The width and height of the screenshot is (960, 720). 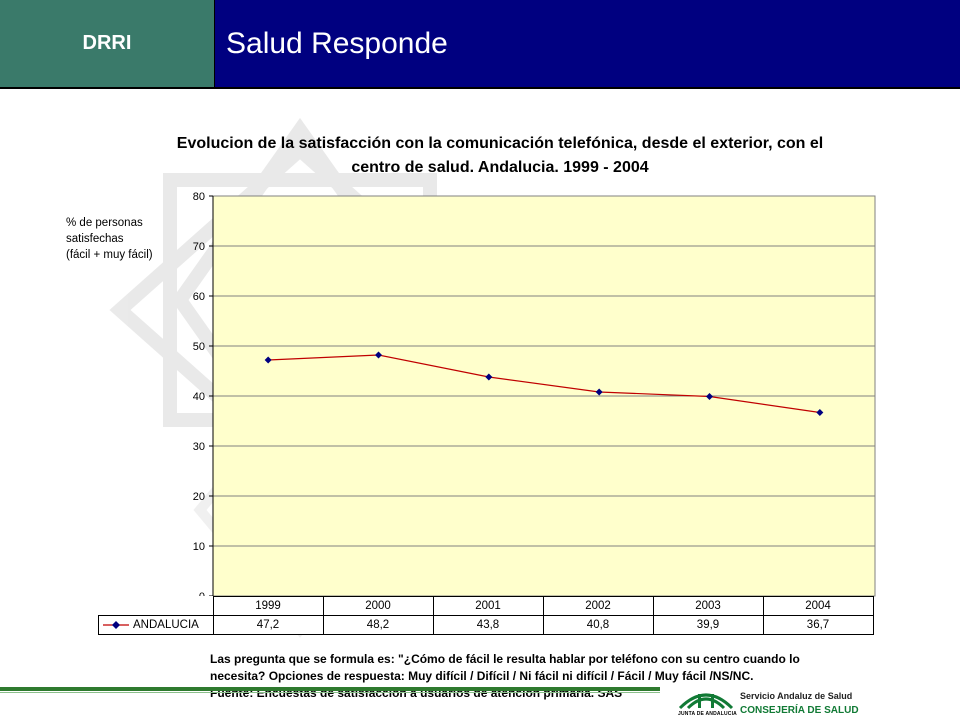 I want to click on category-label: 1999, so click(x=268, y=606).